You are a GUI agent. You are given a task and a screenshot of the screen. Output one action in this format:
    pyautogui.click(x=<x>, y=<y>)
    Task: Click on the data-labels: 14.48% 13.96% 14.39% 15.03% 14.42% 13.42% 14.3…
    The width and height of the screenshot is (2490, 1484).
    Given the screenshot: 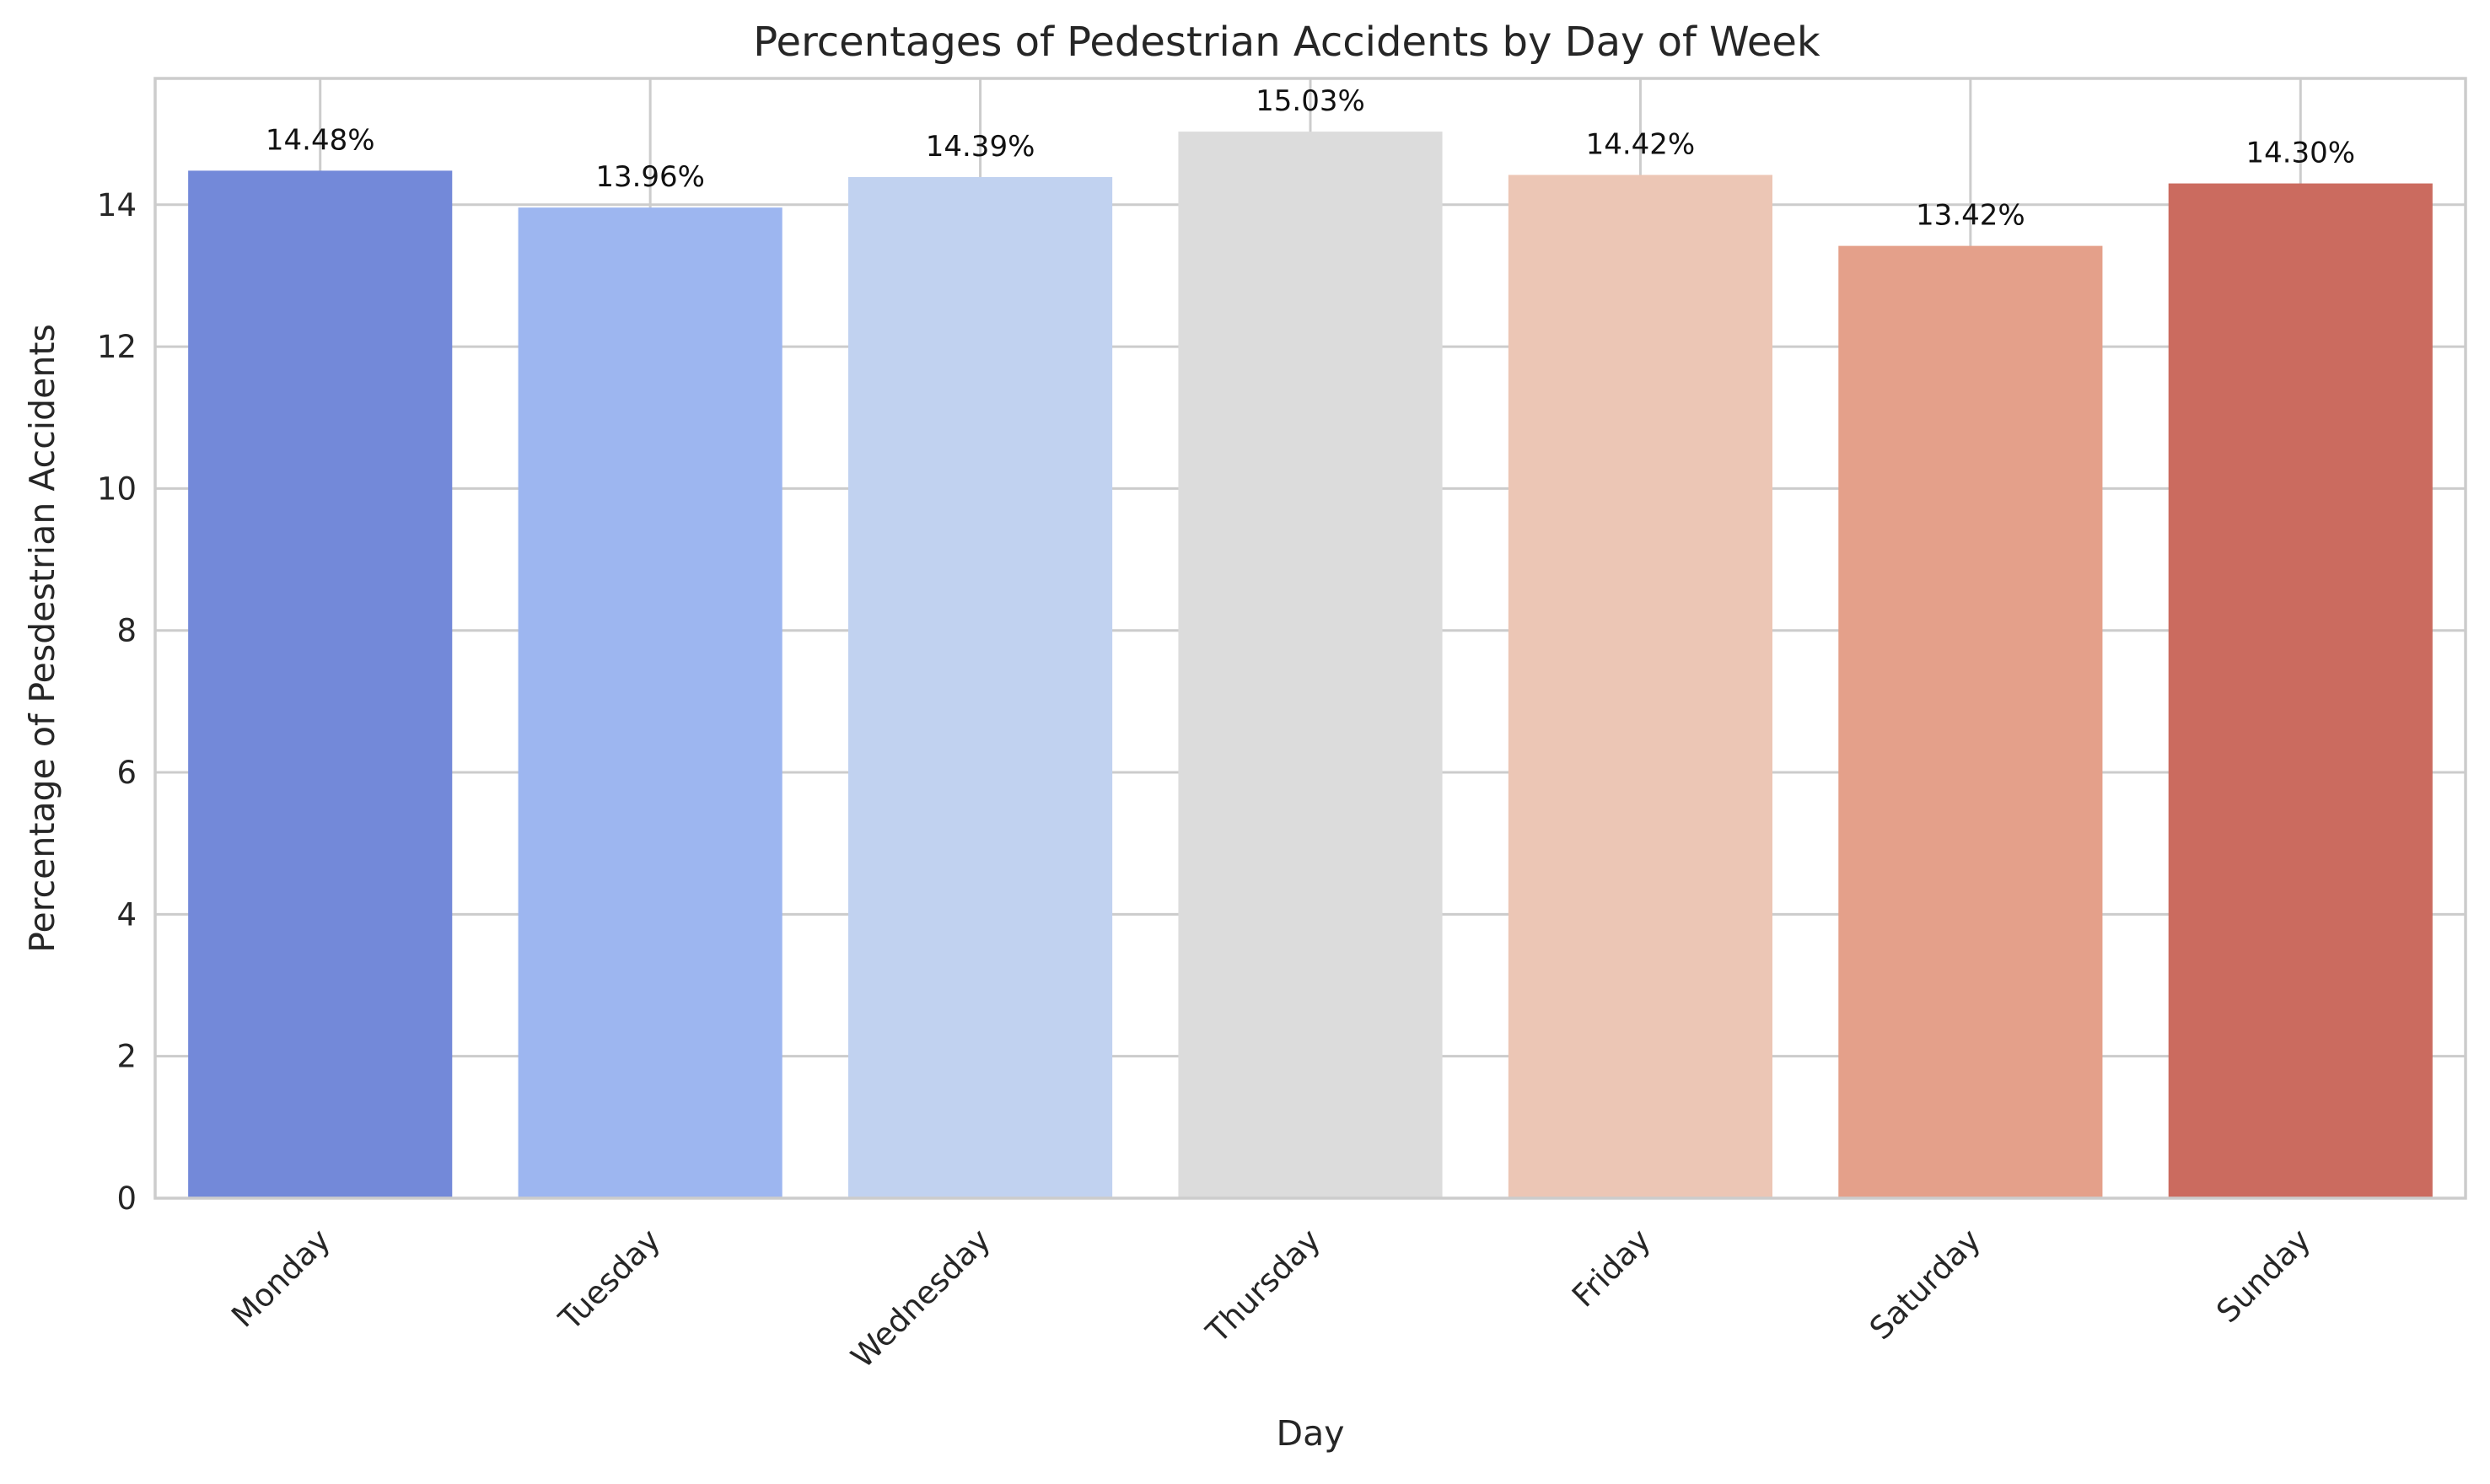 What is the action you would take?
    pyautogui.click(x=1310, y=158)
    